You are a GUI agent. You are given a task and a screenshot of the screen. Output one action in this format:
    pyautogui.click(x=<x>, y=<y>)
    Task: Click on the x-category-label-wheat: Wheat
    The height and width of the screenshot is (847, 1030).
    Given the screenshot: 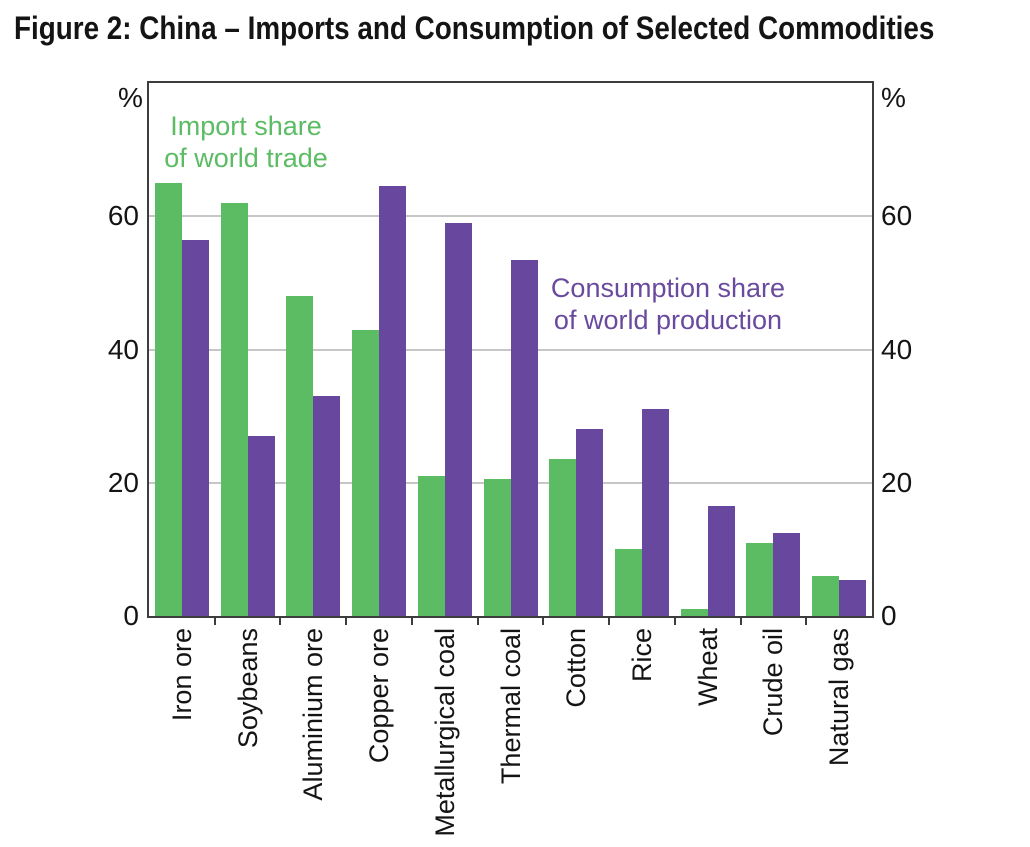 What is the action you would take?
    pyautogui.click(x=707, y=667)
    